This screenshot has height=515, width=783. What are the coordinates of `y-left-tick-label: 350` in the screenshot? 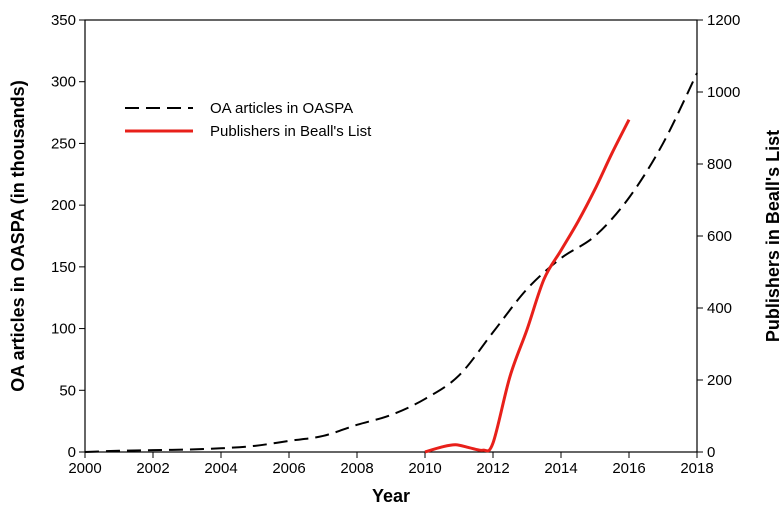 It's located at (63, 20).